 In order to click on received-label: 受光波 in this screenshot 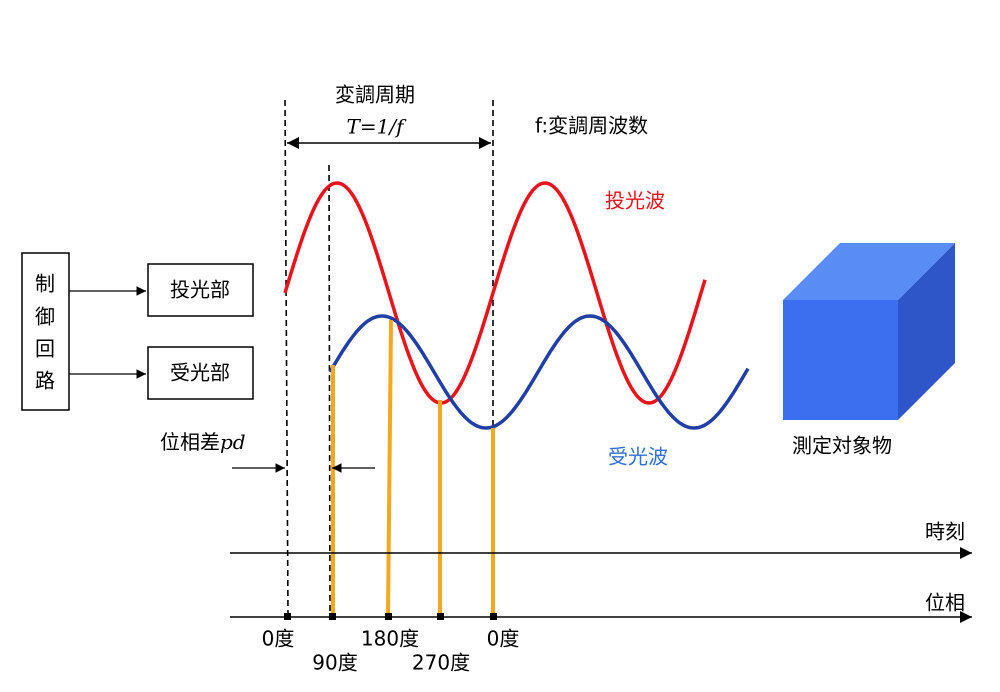, I will do `click(638, 457)`.